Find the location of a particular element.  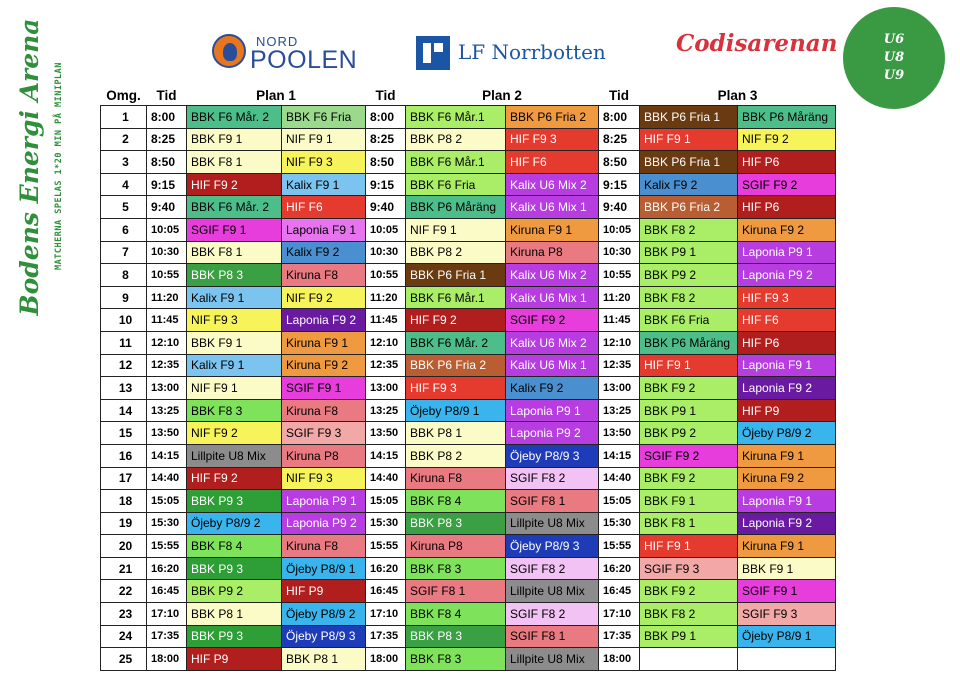

match-time-plan-3: 8:00 is located at coordinates (619, 117).